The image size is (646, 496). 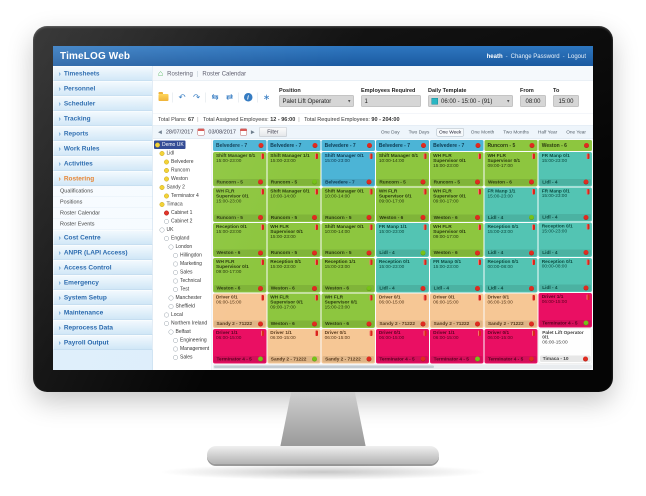 What do you see at coordinates (103, 133) in the screenshot?
I see `sidebar-item: › Reports` at bounding box center [103, 133].